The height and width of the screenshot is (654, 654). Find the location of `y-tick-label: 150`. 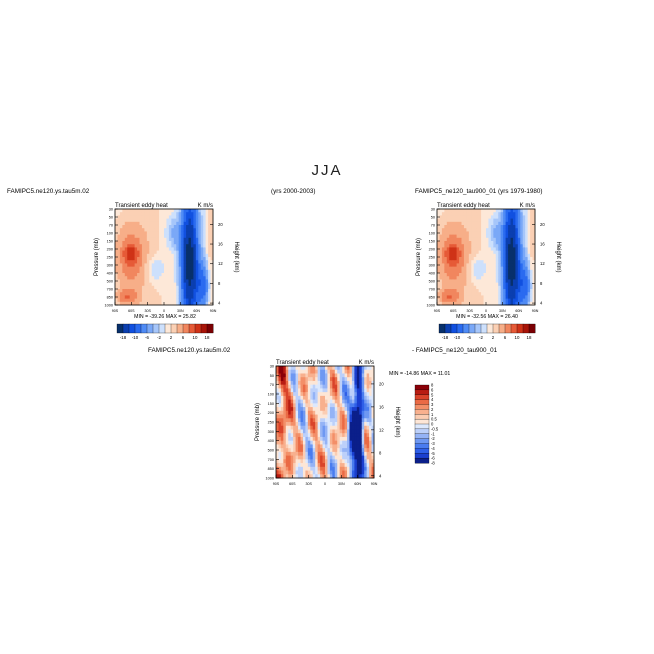

y-tick-label: 150 is located at coordinates (432, 242).